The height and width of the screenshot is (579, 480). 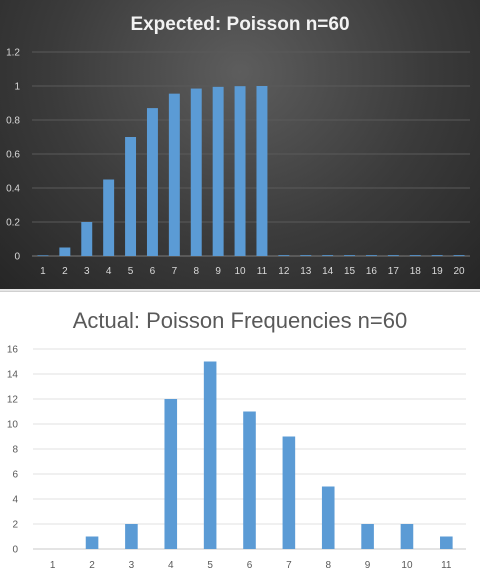 I want to click on y-tick-label: 0.4, so click(x=13, y=189).